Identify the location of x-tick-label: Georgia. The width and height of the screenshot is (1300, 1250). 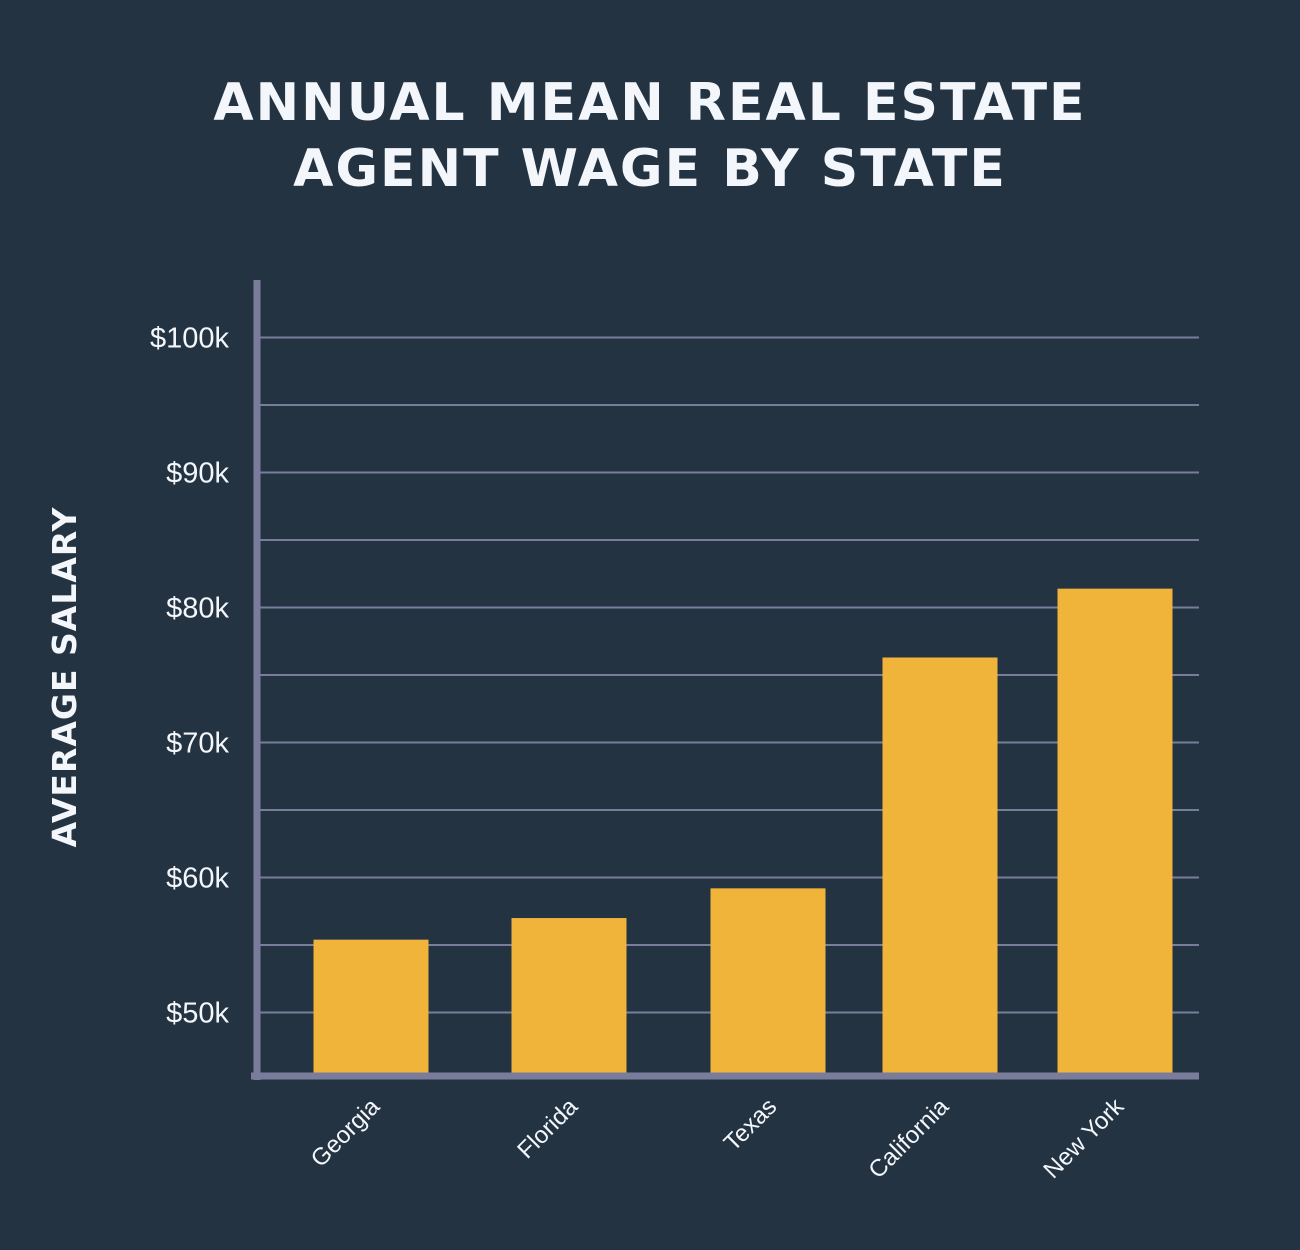
(346, 1133).